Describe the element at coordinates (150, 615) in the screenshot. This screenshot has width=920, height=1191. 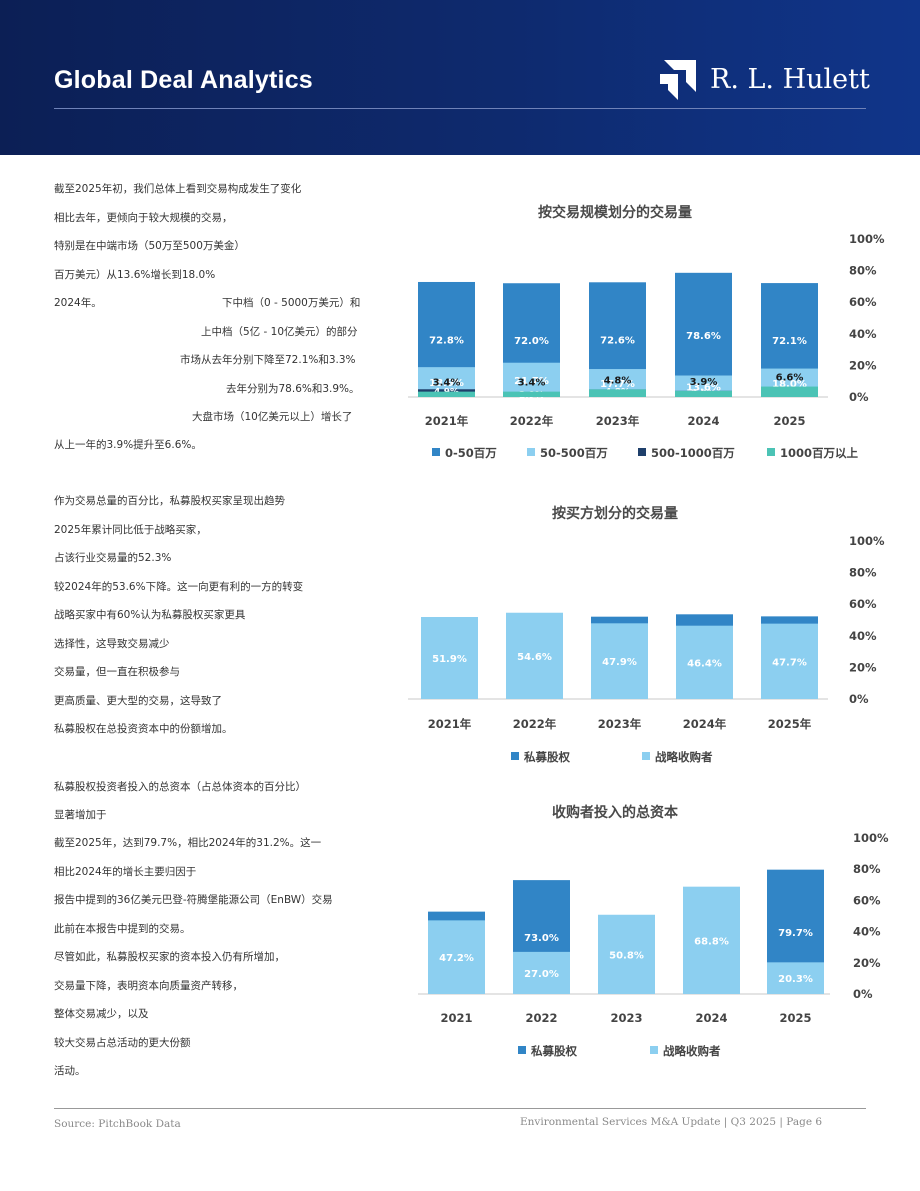
I see `paragraph-line: 战略买家中有60%认为私募股权买家更具` at that location.